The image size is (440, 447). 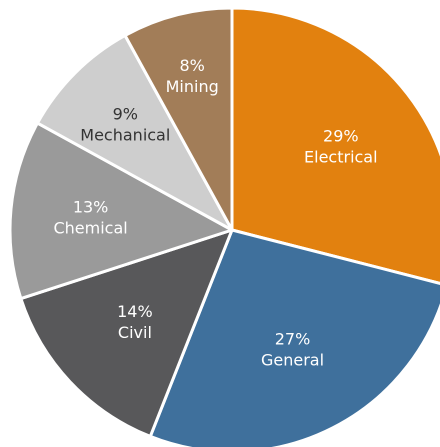 I want to click on slice-category-label-mechanical: Mechanical, so click(x=125, y=134).